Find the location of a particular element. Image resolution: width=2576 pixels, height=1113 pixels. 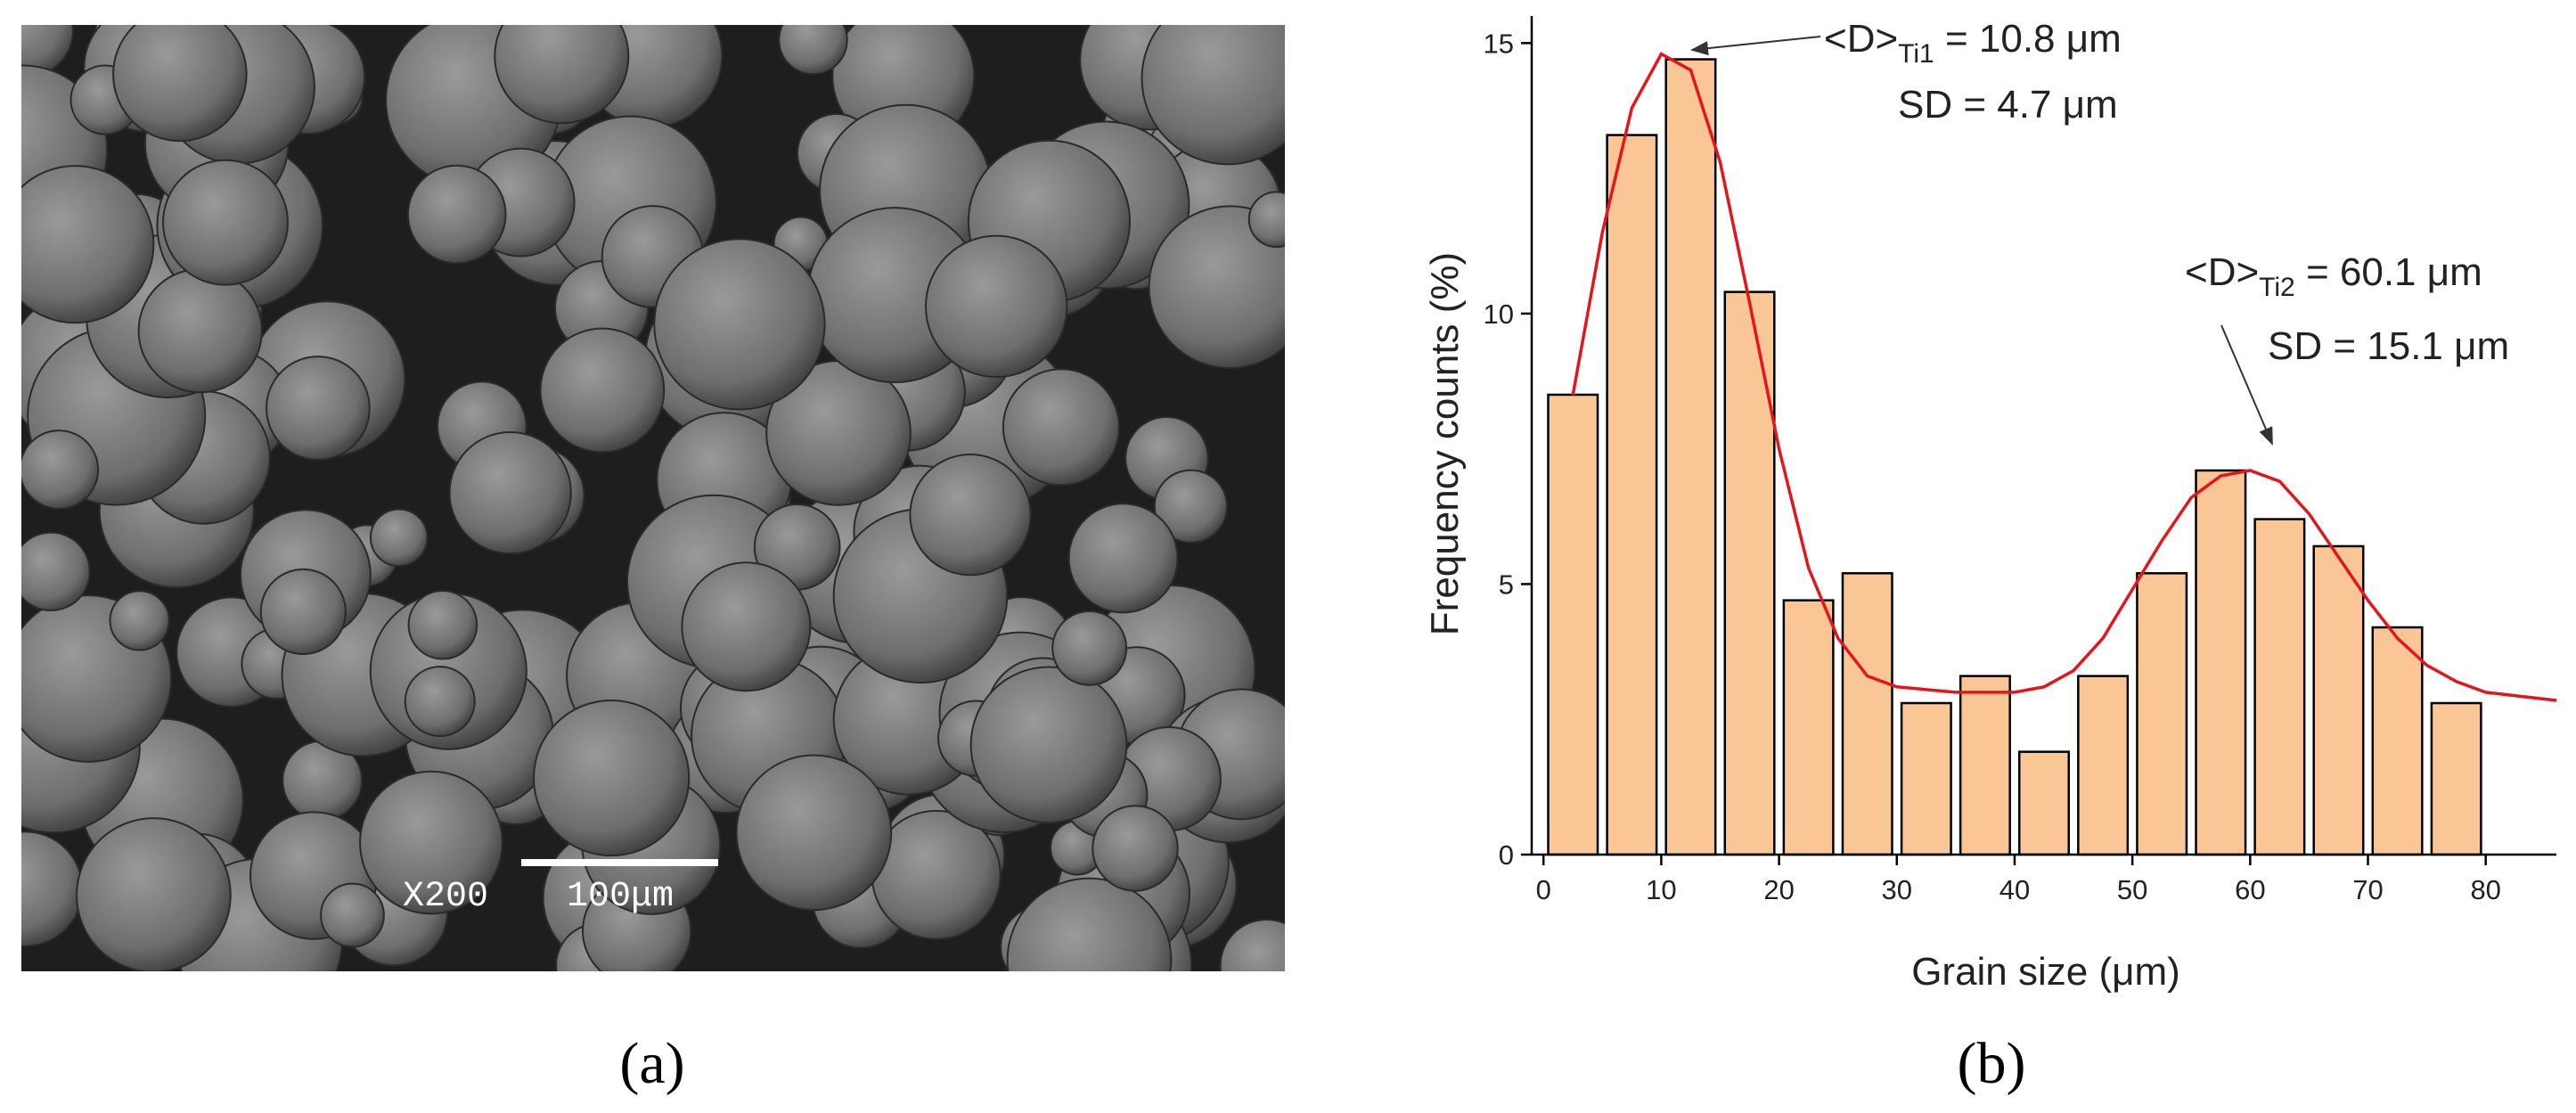

x-axis-label: Grain size (μm) is located at coordinates (2045, 972).